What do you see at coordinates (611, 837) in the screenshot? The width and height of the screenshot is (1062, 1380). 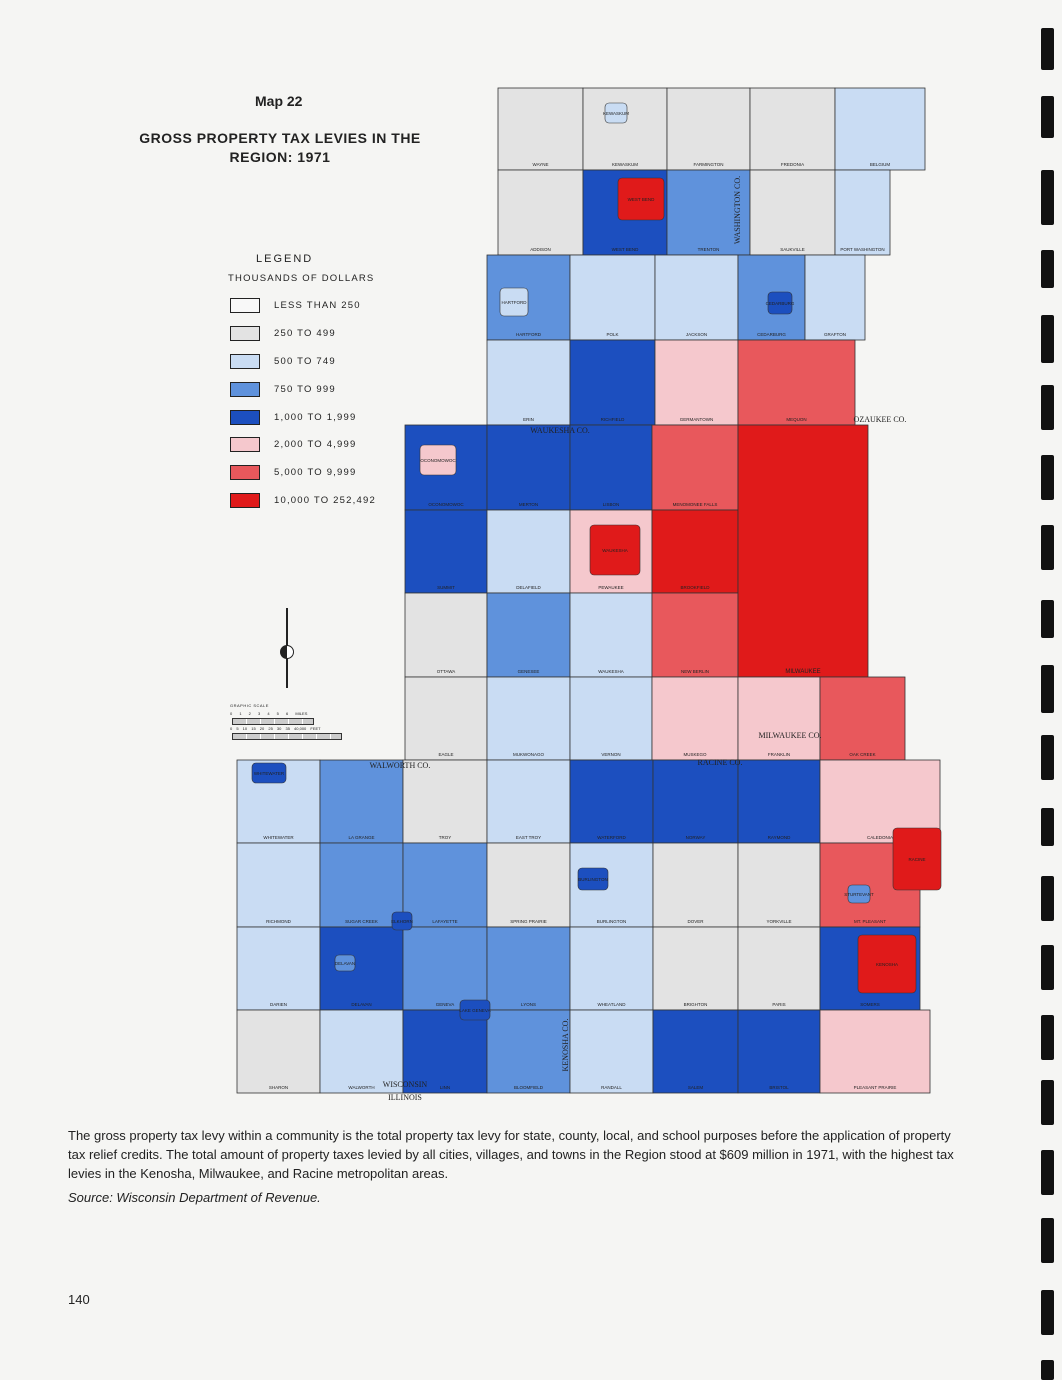 I see `township-label: WATERFORD` at bounding box center [611, 837].